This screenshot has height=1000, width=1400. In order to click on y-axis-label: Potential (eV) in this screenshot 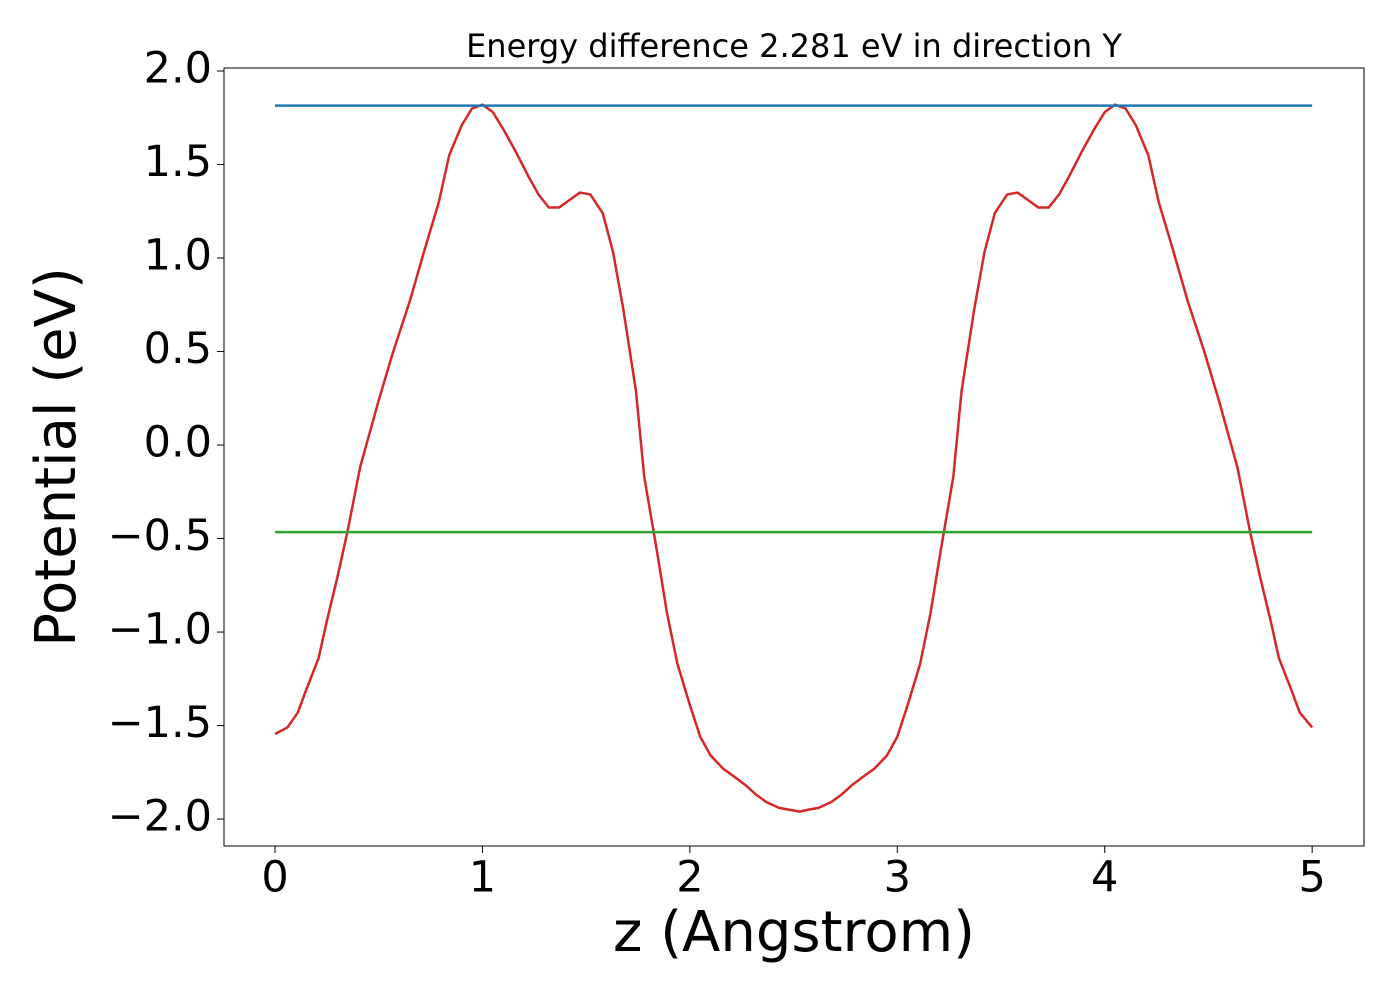, I will do `click(56, 457)`.